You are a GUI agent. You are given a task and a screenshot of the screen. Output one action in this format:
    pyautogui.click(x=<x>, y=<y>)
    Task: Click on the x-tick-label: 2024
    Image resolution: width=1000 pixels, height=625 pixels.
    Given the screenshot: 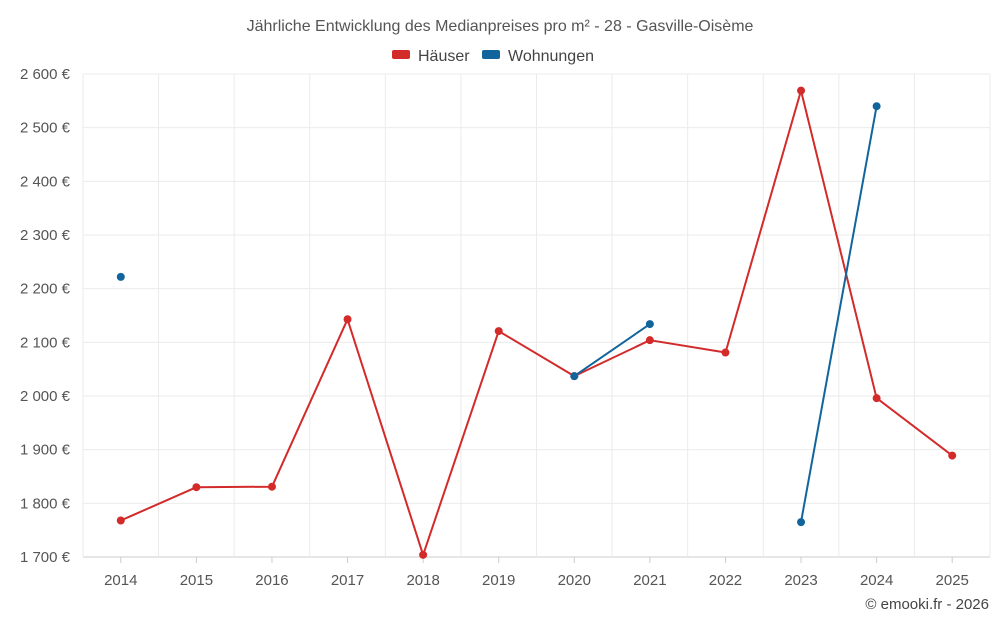 What is the action you would take?
    pyautogui.click(x=876, y=580)
    